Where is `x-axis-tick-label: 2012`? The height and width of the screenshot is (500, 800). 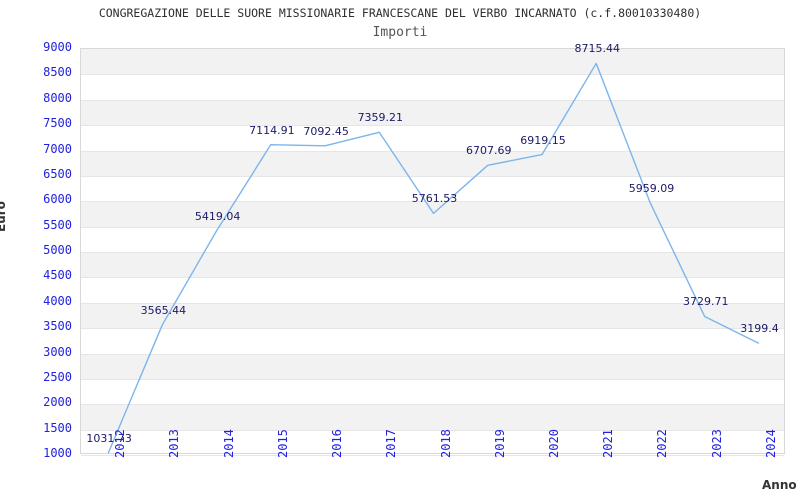 x-axis-tick-label: 2012 is located at coordinates (120, 443).